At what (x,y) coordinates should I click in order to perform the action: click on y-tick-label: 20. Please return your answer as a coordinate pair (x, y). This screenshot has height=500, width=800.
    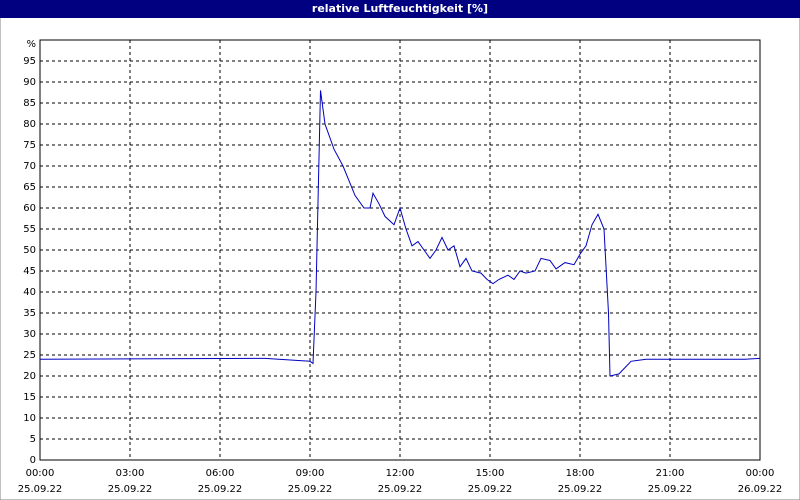
    Looking at the image, I should click on (29, 376).